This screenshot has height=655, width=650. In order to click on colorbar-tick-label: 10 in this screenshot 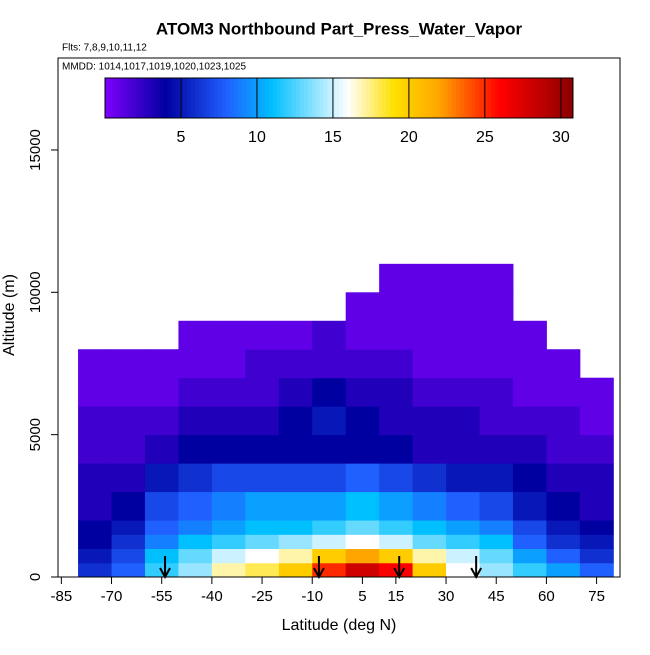, I will do `click(257, 137)`.